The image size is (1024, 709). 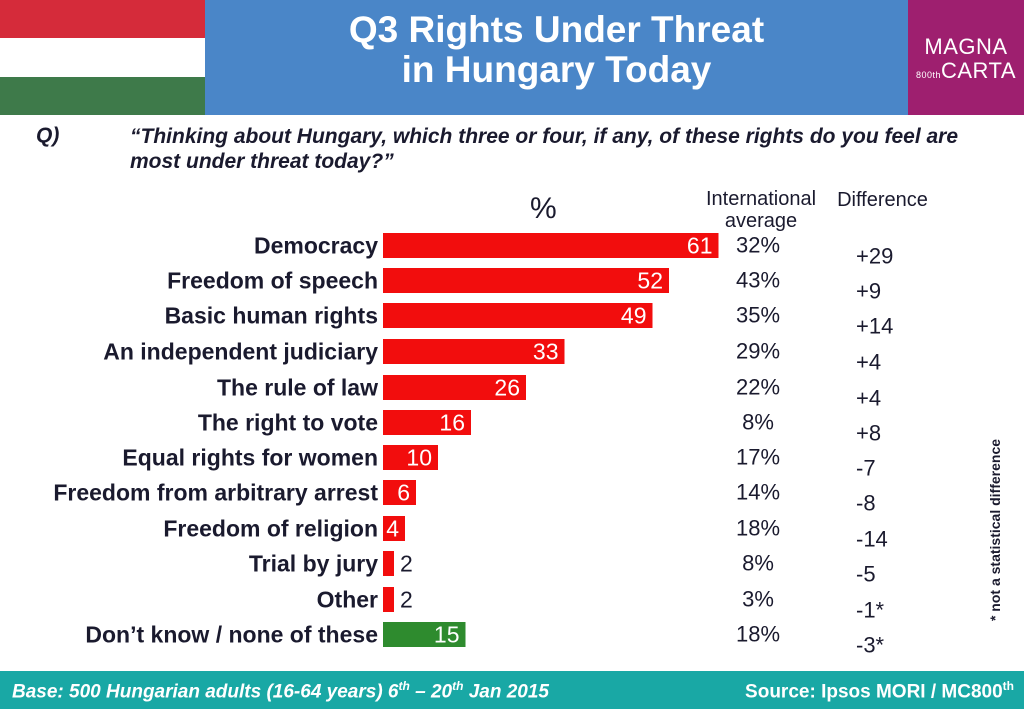 I want to click on international-average-value: 35%, so click(x=758, y=315).